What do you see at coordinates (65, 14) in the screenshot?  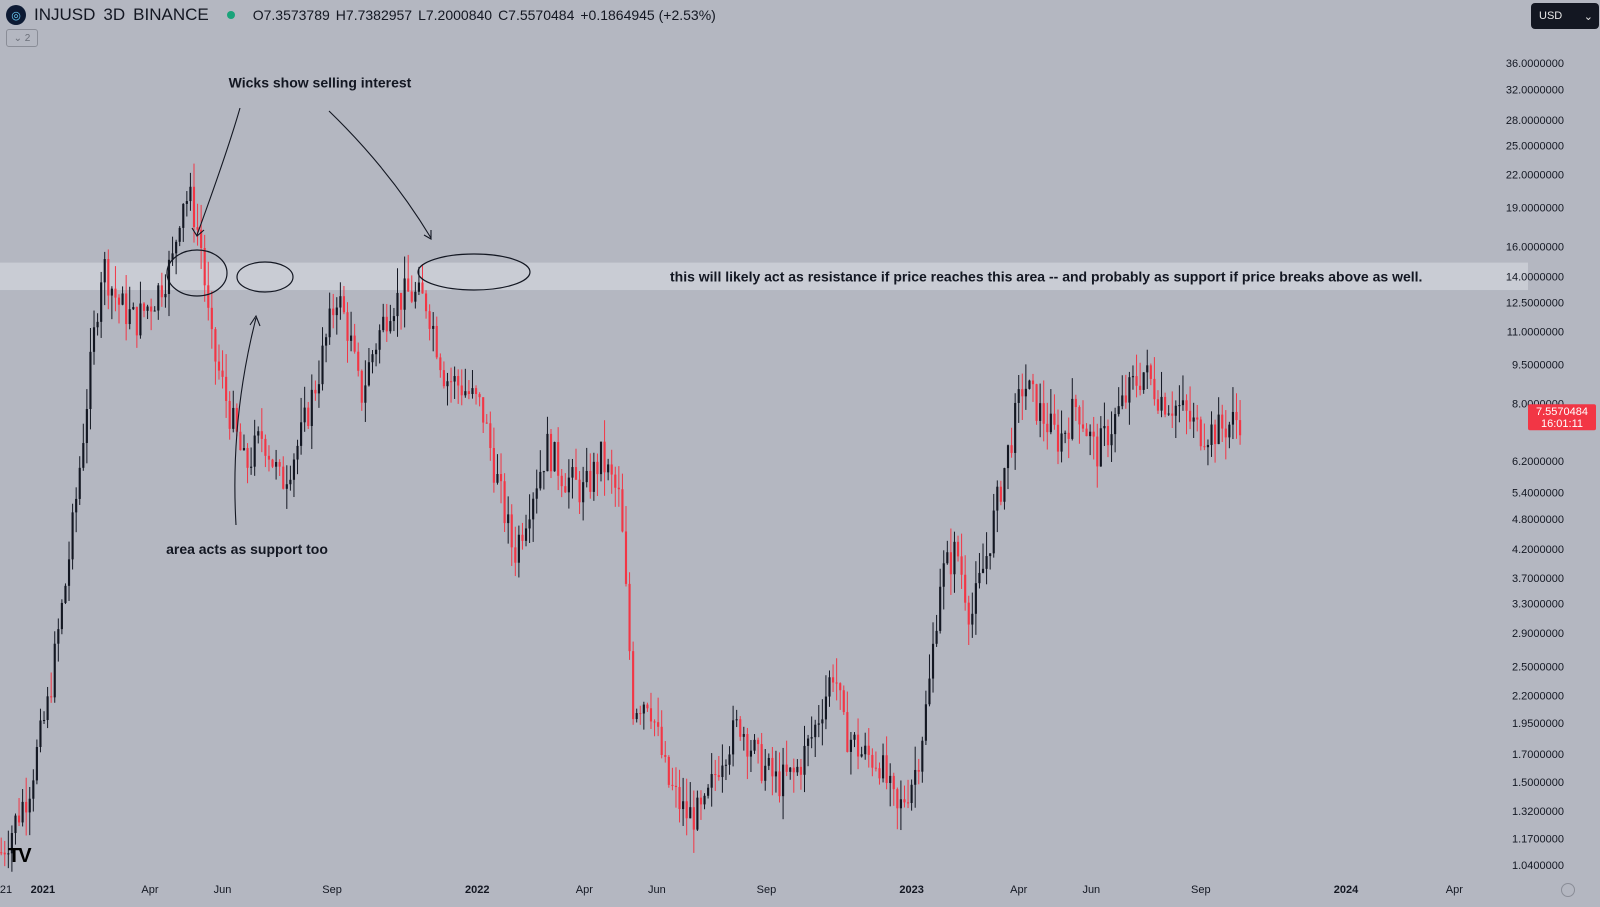 I see `symbol-name: INJUSD` at bounding box center [65, 14].